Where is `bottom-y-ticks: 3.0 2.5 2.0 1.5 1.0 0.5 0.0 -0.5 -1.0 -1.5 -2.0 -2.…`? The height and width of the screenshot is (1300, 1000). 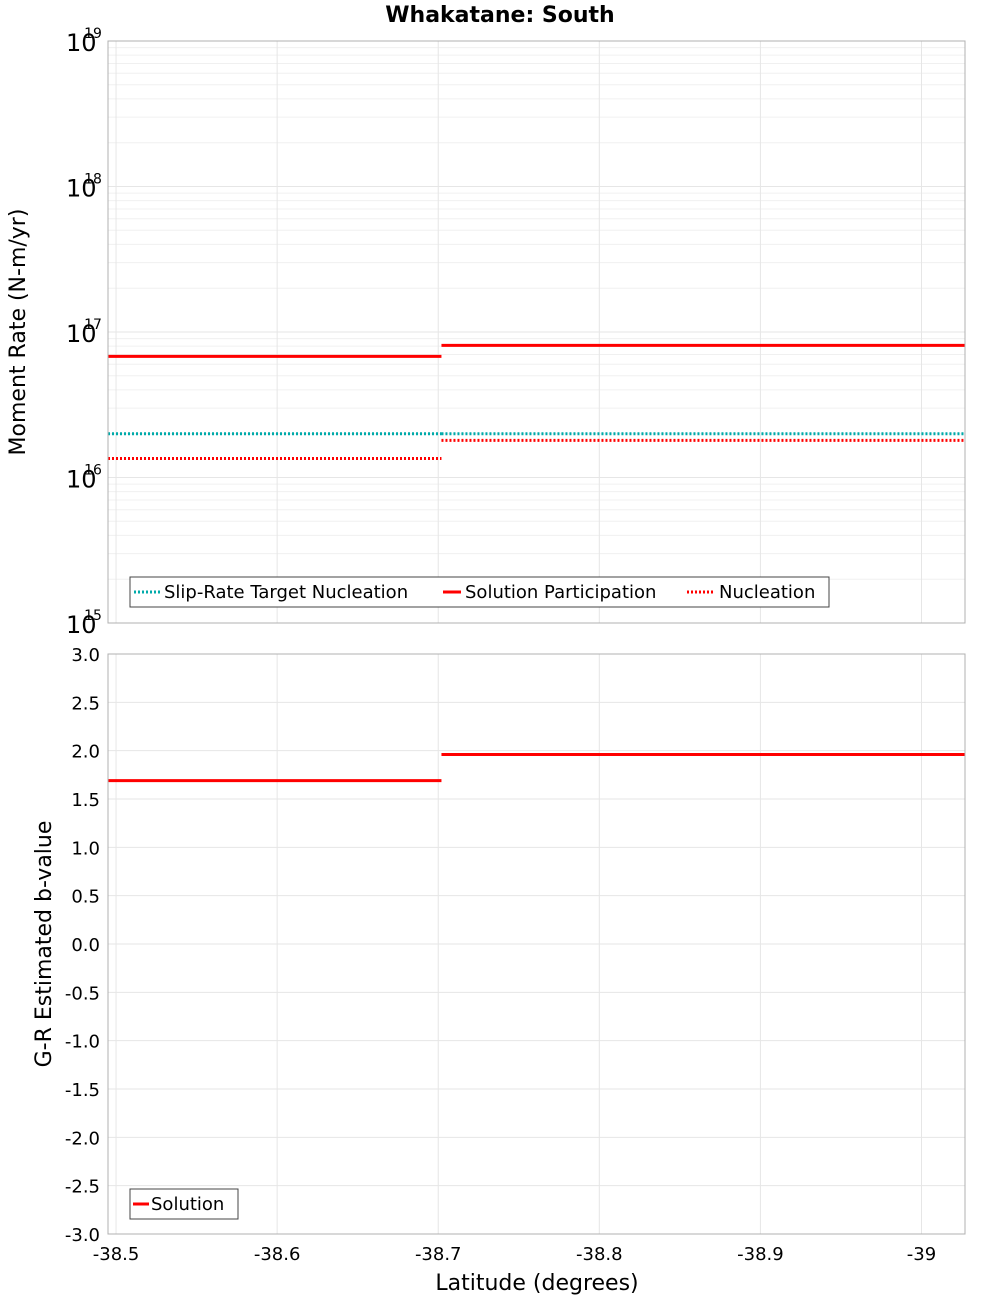
bottom-y-ticks: 3.0 2.5 2.0 1.5 1.0 0.5 0.0 -0.5 -1.0 -1.5 -2.0 -2.… is located at coordinates (82, 945).